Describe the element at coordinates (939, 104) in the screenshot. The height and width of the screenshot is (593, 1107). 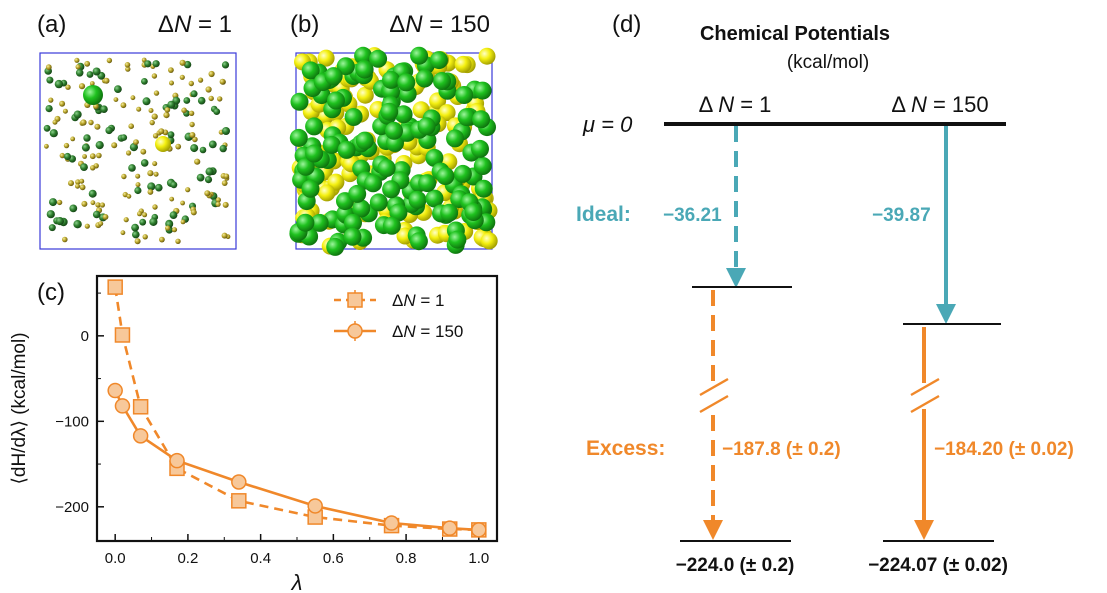
I see `column-header-2: Δ N = 150` at that location.